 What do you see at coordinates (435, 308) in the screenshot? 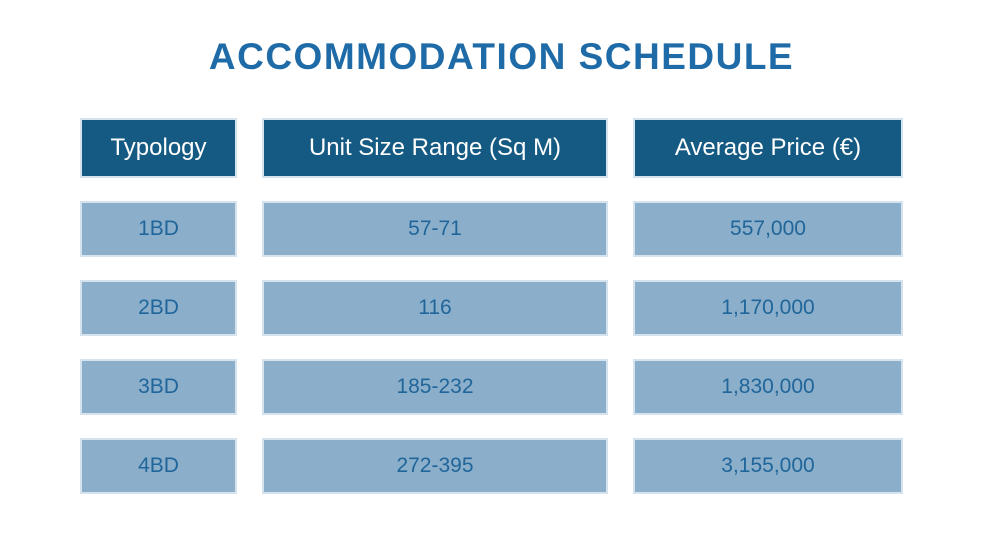
I see `cell-2bd-size: 116` at bounding box center [435, 308].